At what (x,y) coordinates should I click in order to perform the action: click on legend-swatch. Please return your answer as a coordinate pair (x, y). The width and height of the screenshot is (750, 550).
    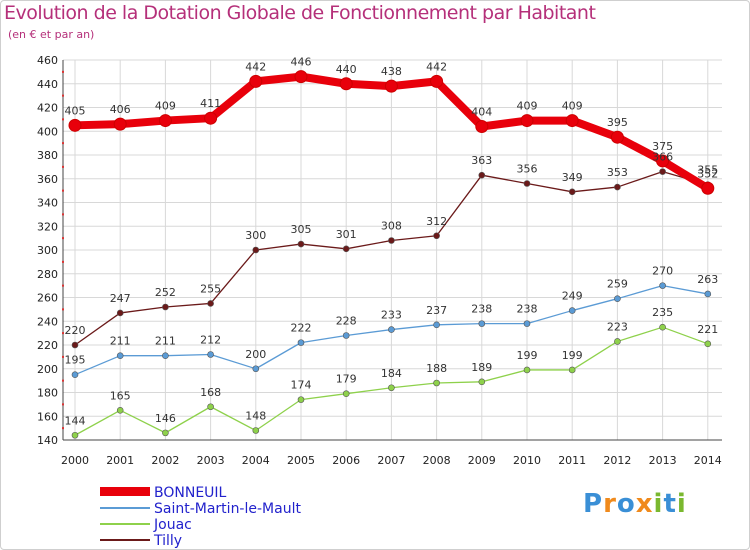
    Looking at the image, I should click on (125, 524).